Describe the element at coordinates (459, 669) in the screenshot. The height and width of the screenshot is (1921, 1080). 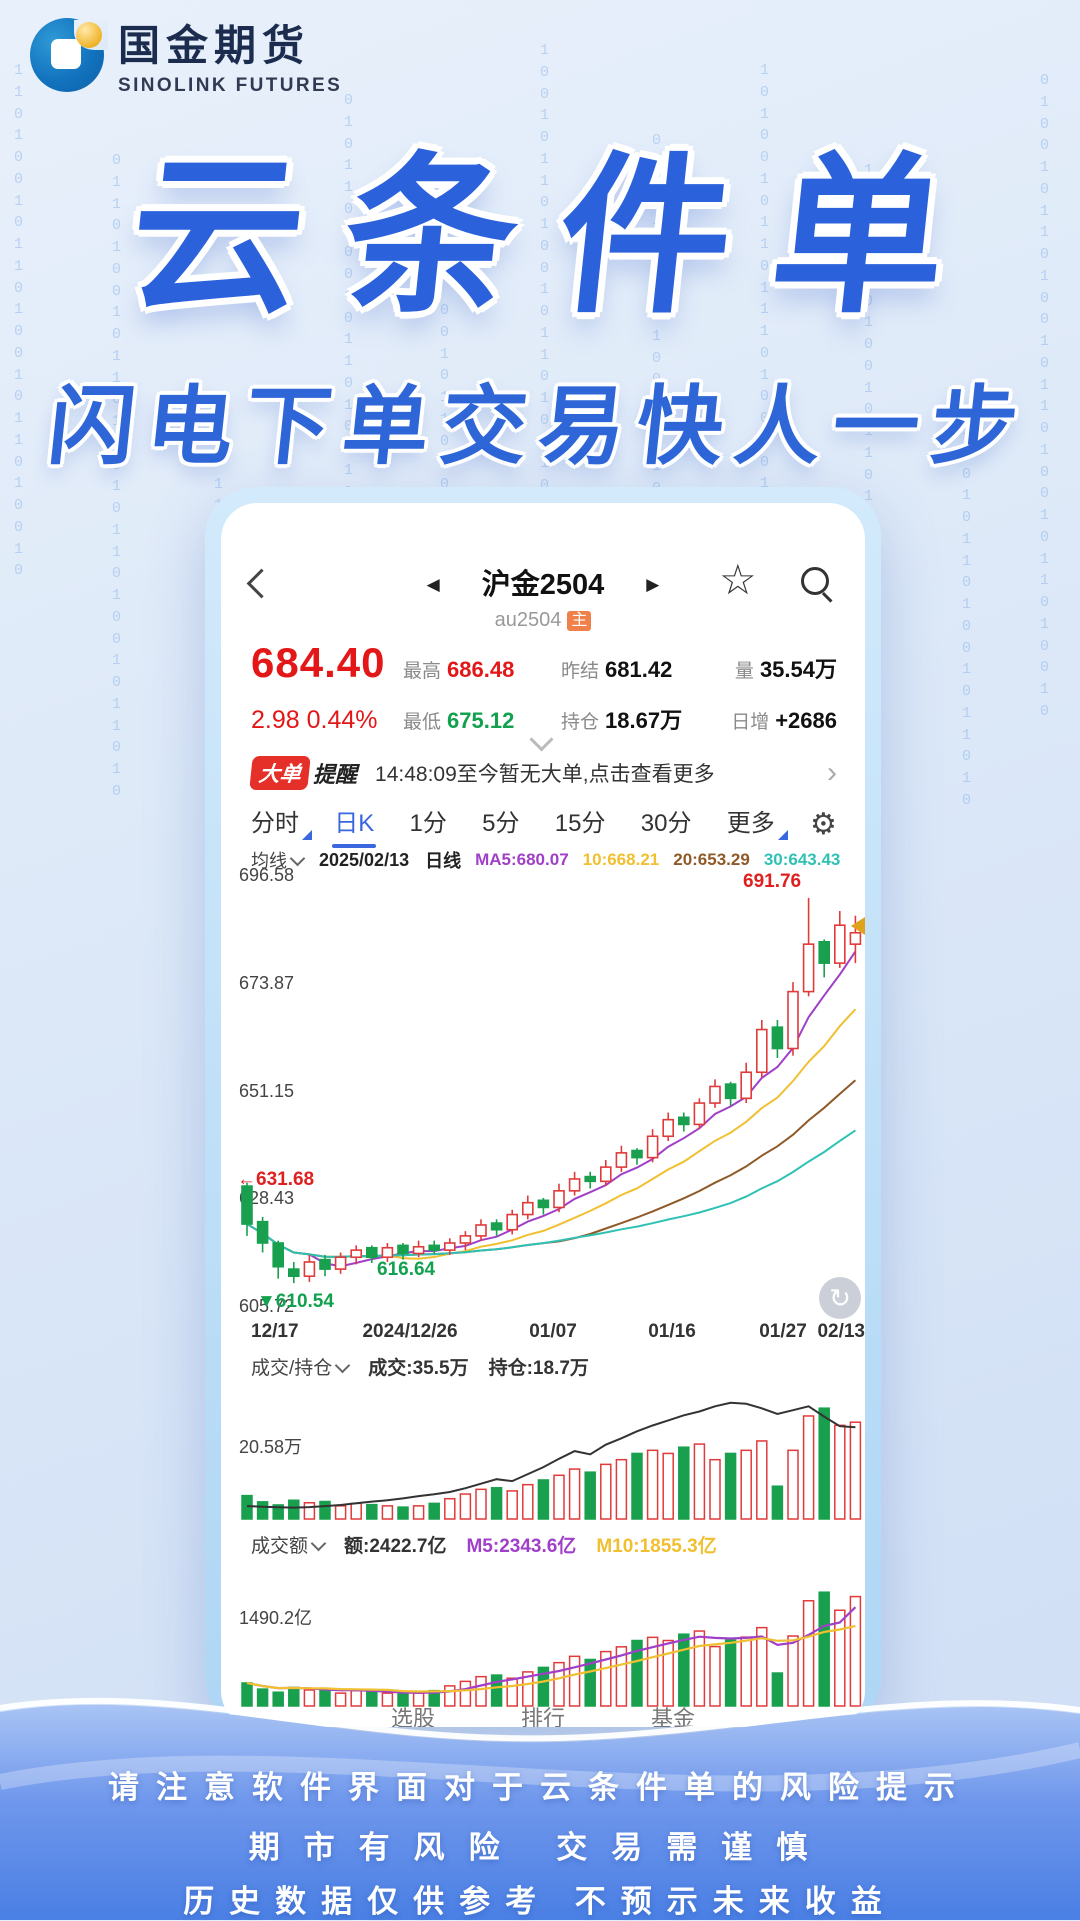
I see `quote-field: 最高 686.48` at that location.